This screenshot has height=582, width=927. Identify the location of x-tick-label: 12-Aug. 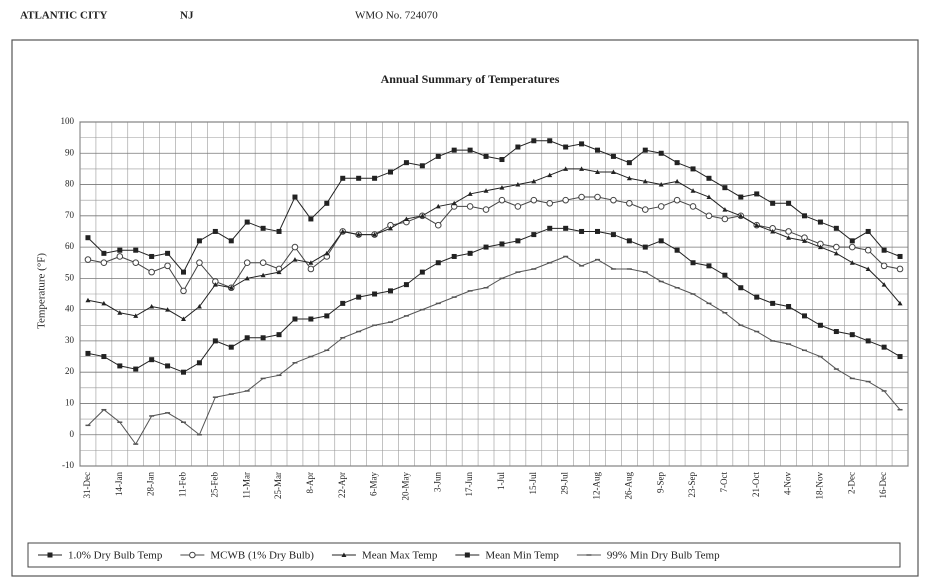
(597, 486).